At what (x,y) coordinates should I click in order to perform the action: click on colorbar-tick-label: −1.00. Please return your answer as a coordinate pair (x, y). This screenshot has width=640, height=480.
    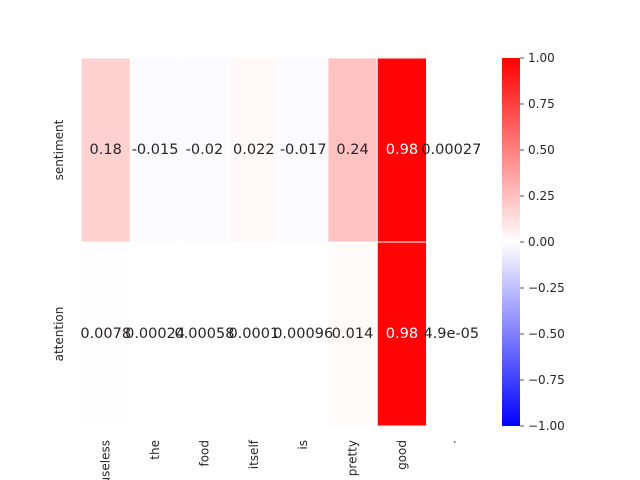
    Looking at the image, I should click on (546, 426).